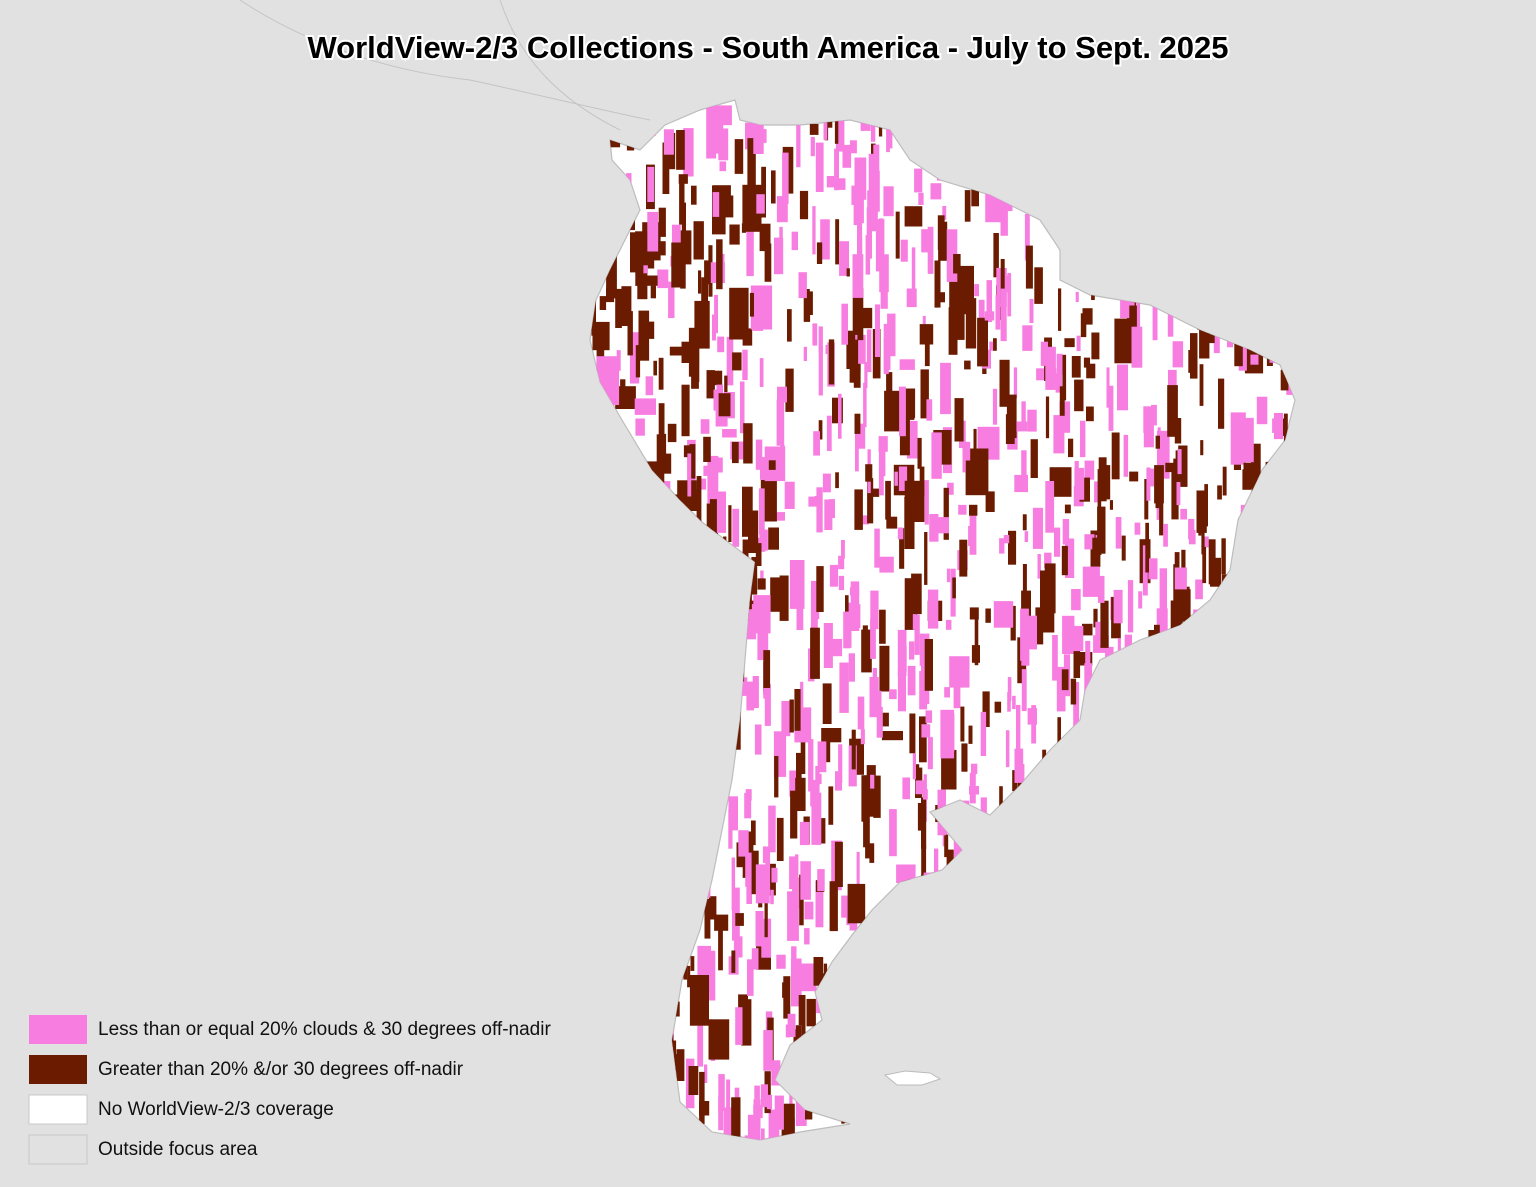  What do you see at coordinates (912, 1078) in the screenshot?
I see `falkland-islands` at bounding box center [912, 1078].